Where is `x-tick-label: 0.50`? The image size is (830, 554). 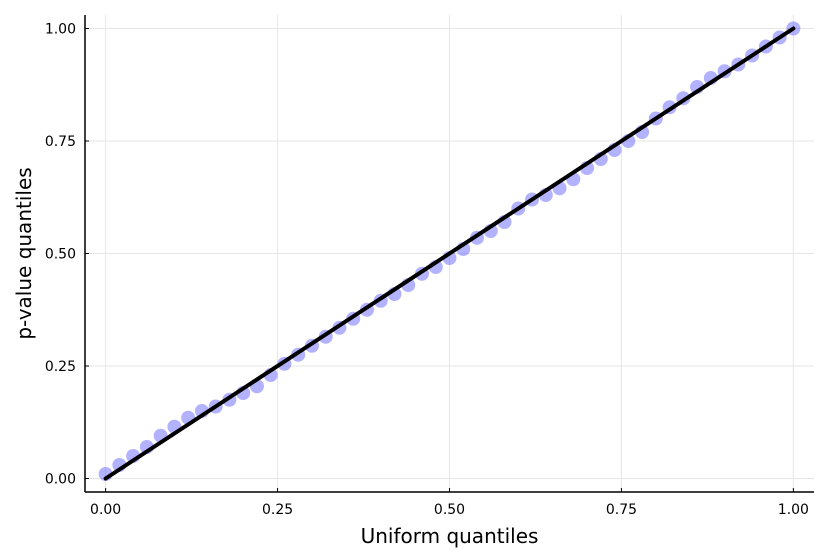
x-tick-label: 0.50 is located at coordinates (449, 510).